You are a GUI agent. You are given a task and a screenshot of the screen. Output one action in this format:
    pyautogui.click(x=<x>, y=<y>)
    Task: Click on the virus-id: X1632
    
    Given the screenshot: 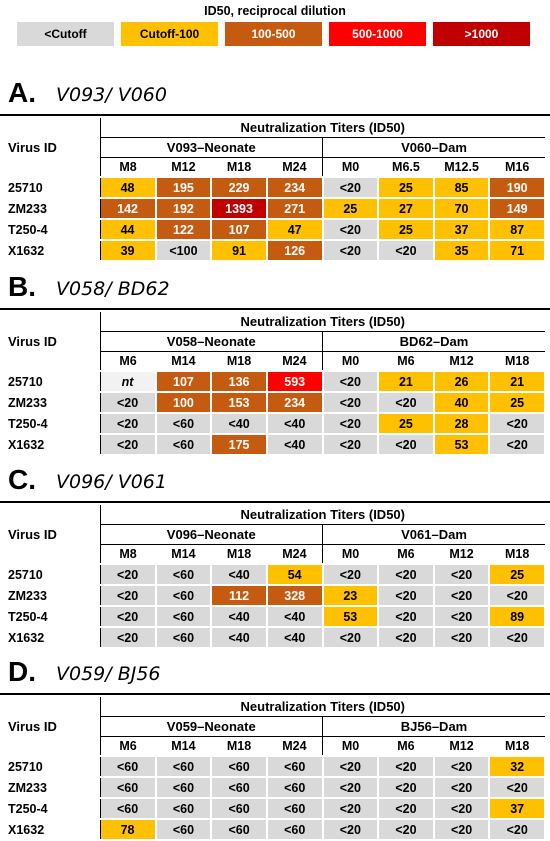 What is the action you would take?
    pyautogui.click(x=26, y=250)
    